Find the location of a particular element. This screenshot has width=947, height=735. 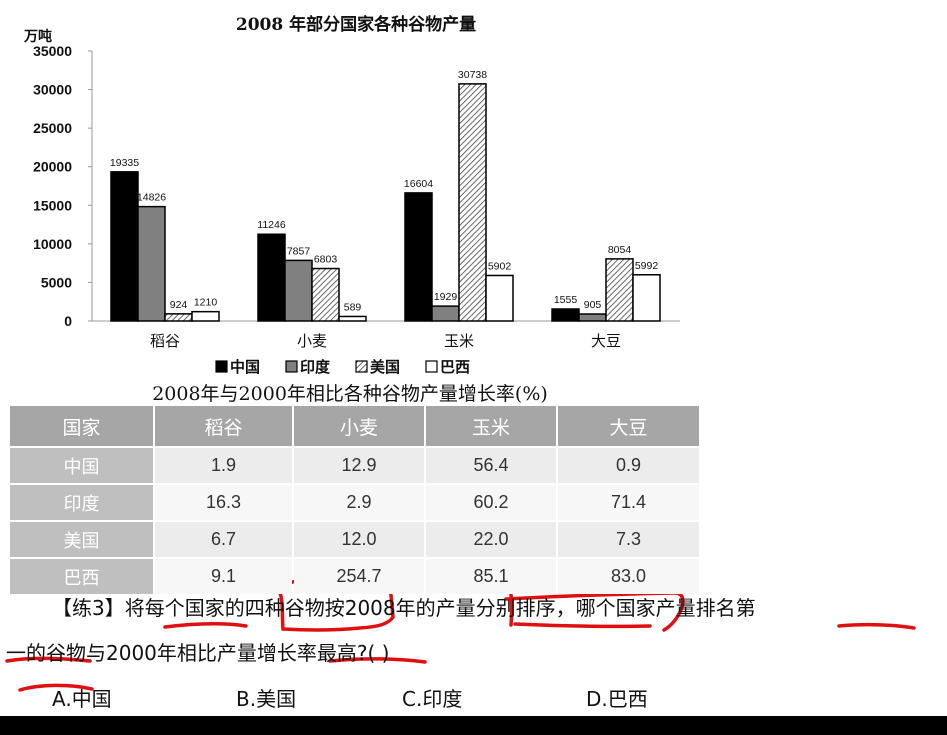

row-country: 巴西 is located at coordinates (81, 576).